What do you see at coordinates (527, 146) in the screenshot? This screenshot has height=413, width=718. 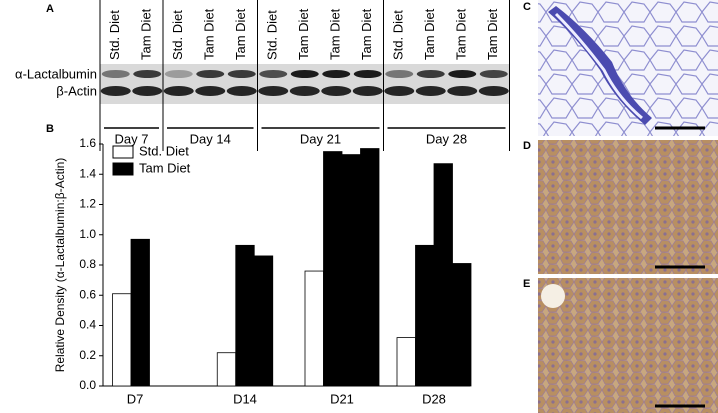 I see `panel-label: D` at bounding box center [527, 146].